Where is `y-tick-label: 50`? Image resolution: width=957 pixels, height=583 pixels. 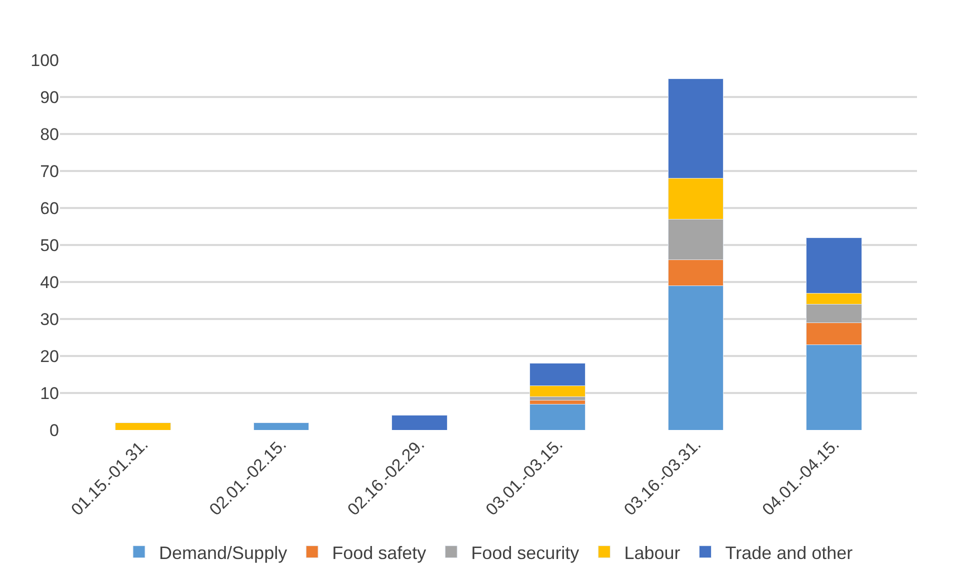 y-tick-label: 50 is located at coordinates (49, 245).